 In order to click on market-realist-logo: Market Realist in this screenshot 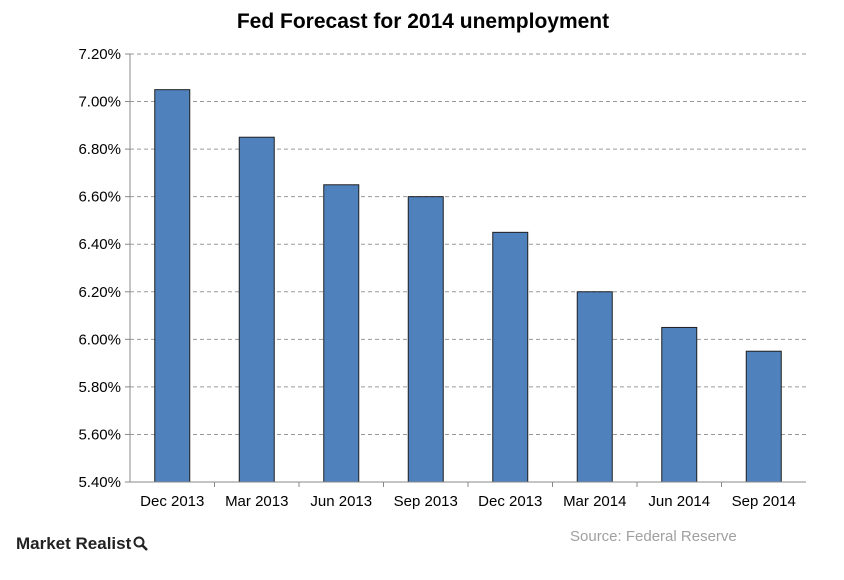, I will do `click(82, 544)`.